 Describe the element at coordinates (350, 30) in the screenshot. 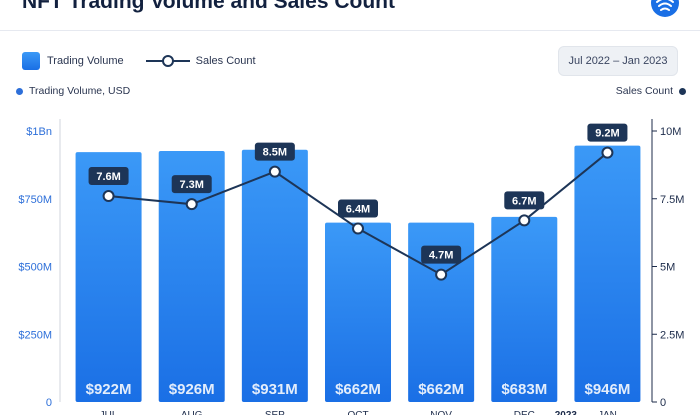

I see `header-divider` at that location.